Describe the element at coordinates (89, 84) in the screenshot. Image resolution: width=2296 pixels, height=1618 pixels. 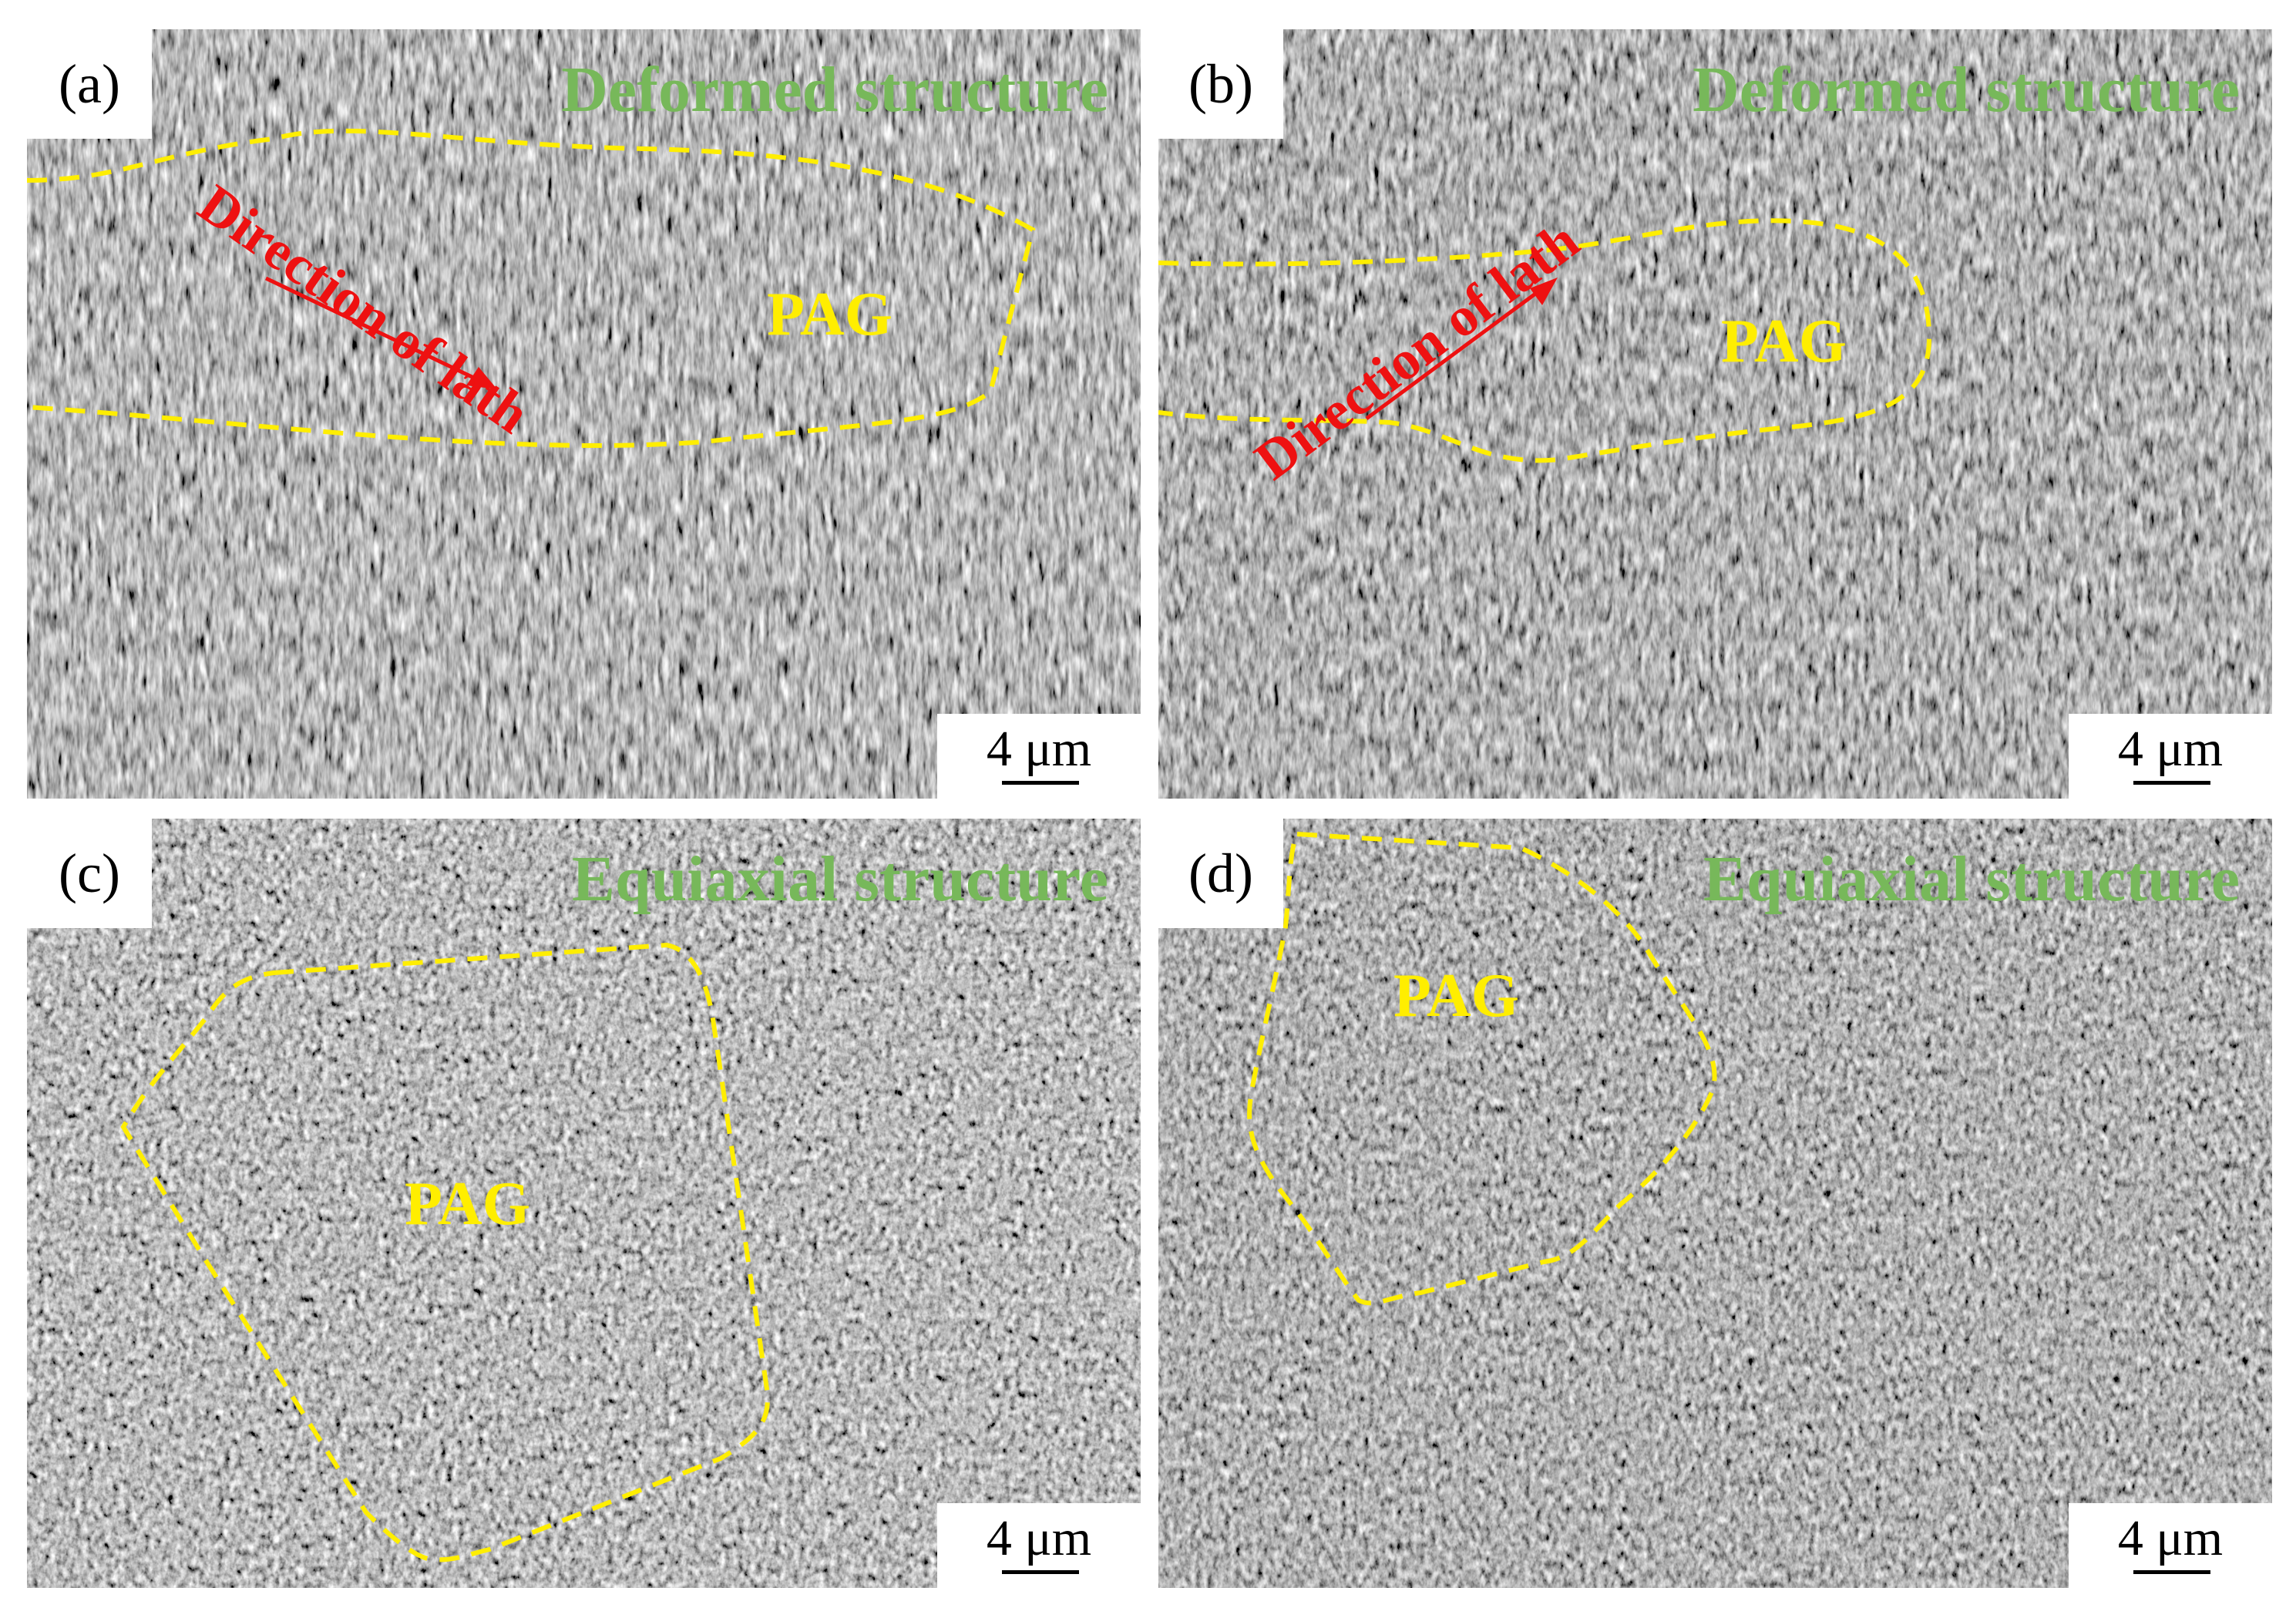
I see `panel-label: (a)` at that location.